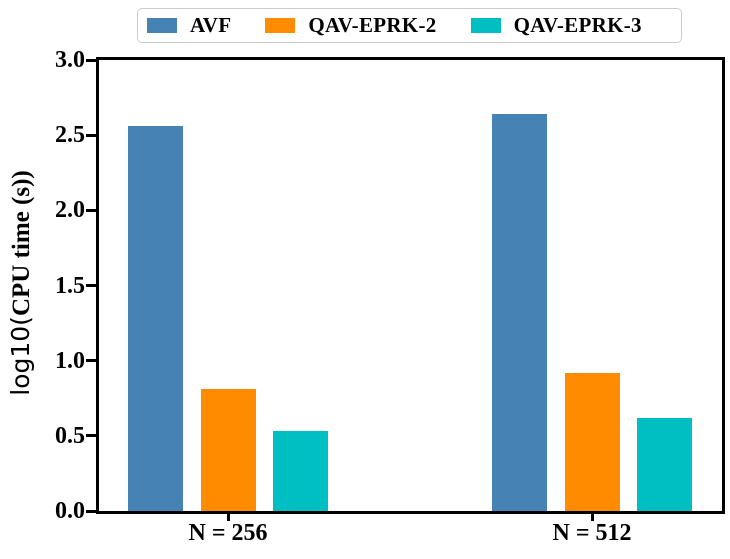 The height and width of the screenshot is (559, 730). What do you see at coordinates (70, 360) in the screenshot?
I see `y-tick-label: 1.0` at bounding box center [70, 360].